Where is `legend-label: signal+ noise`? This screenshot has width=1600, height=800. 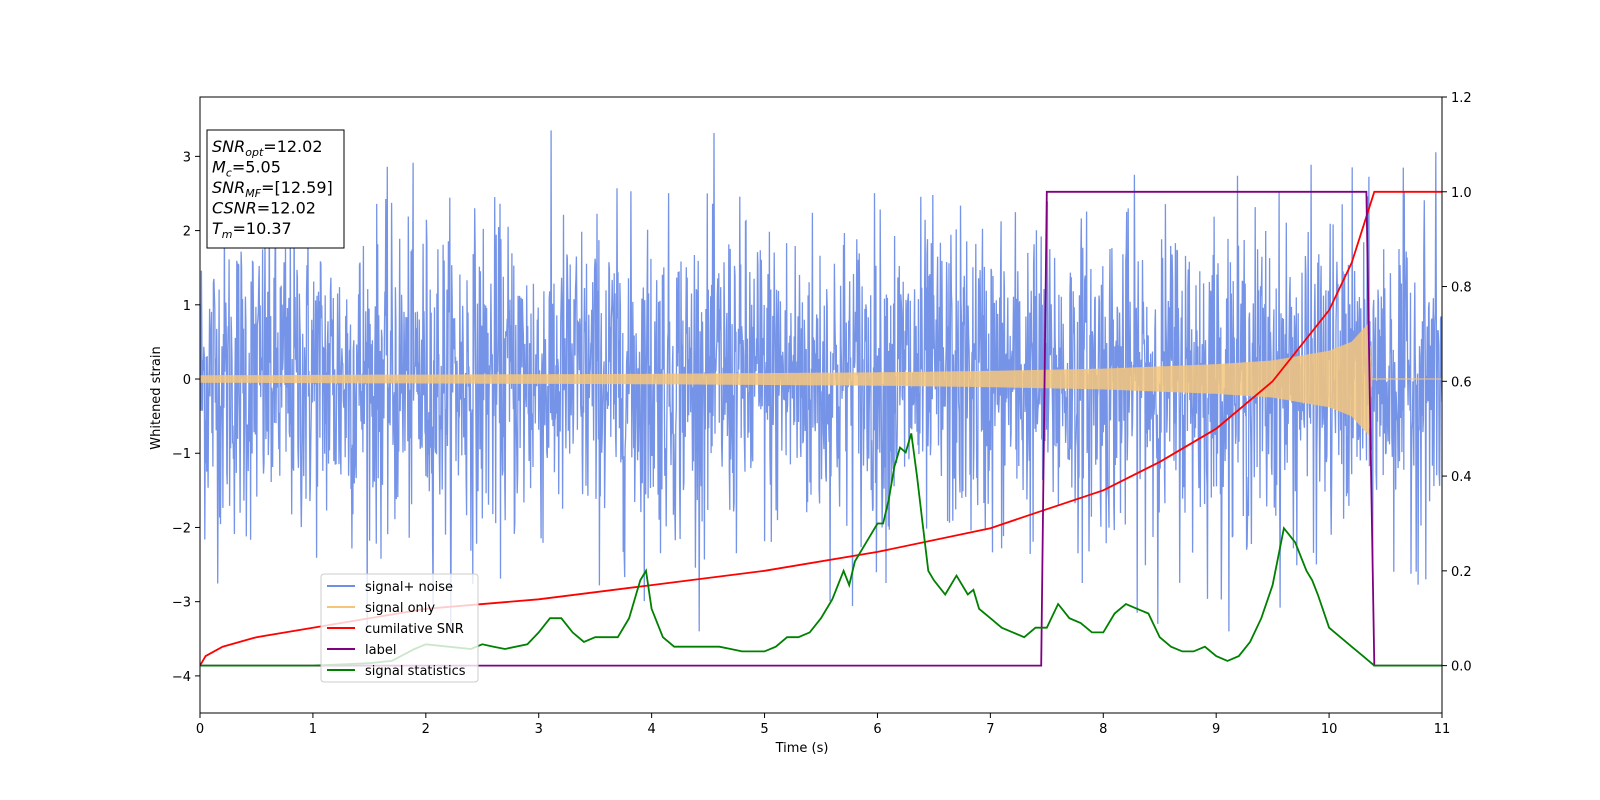
legend-label: signal+ noise is located at coordinates (409, 587).